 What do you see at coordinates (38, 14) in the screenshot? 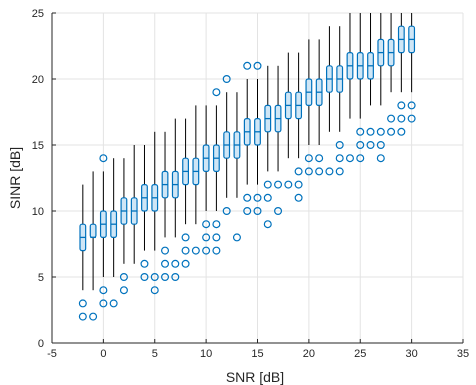
I see `y-tick-label: 25` at bounding box center [38, 14].